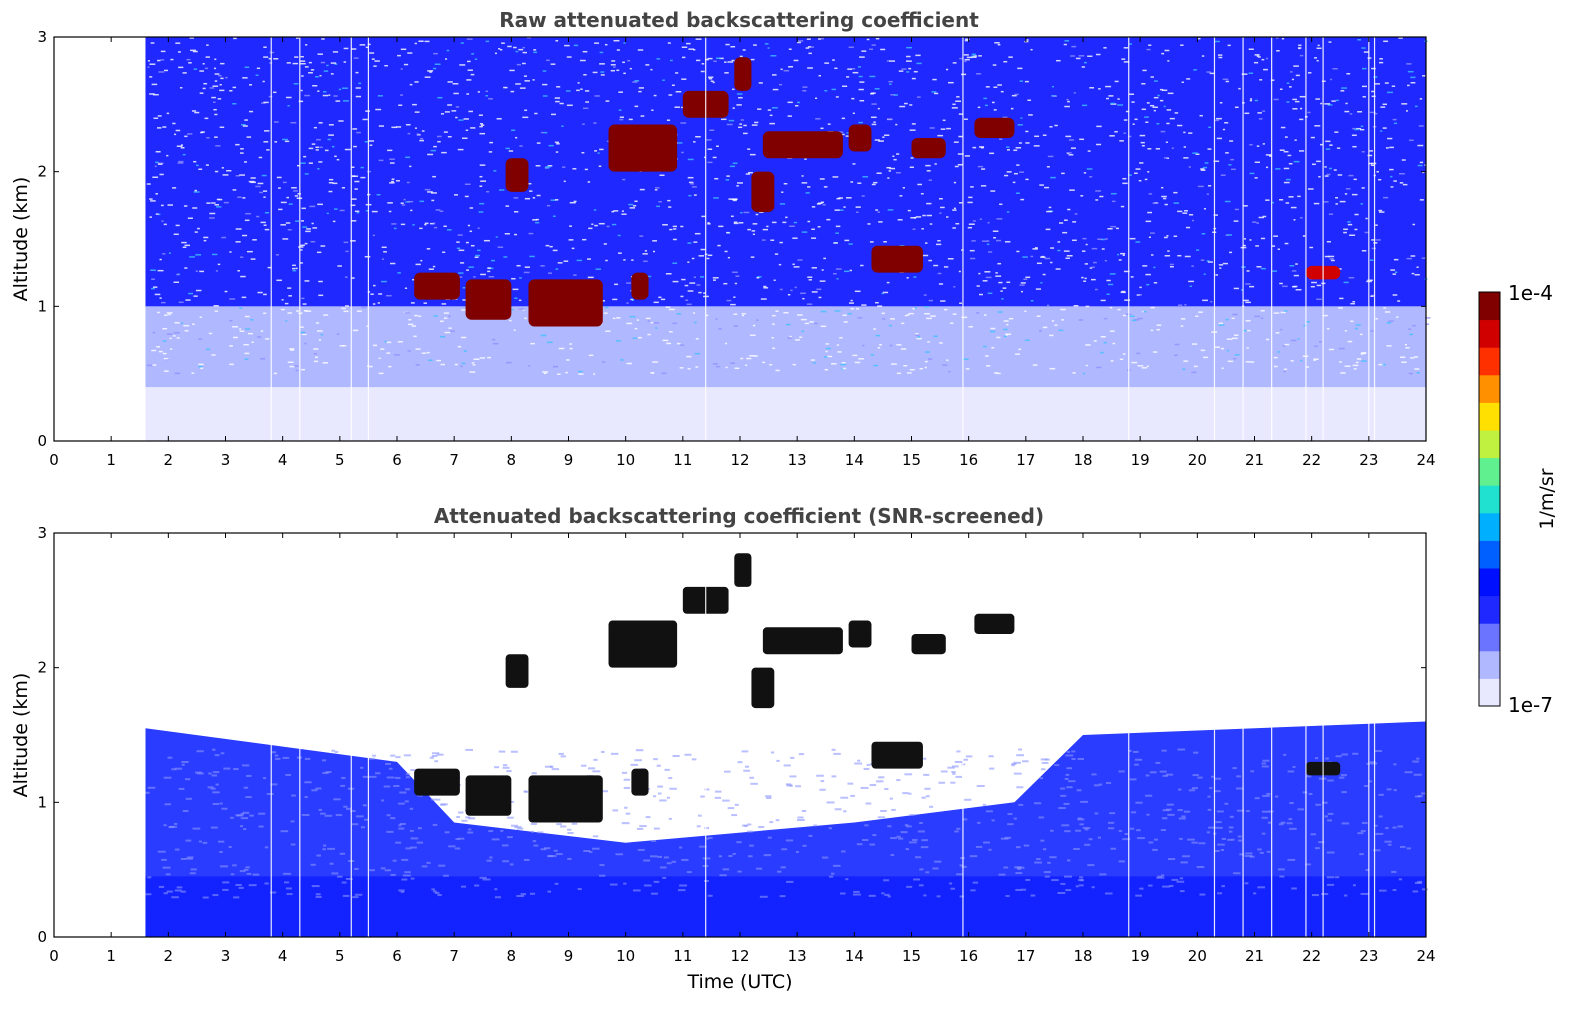  What do you see at coordinates (1254, 460) in the screenshot?
I see `x-tick-label: 21` at bounding box center [1254, 460].